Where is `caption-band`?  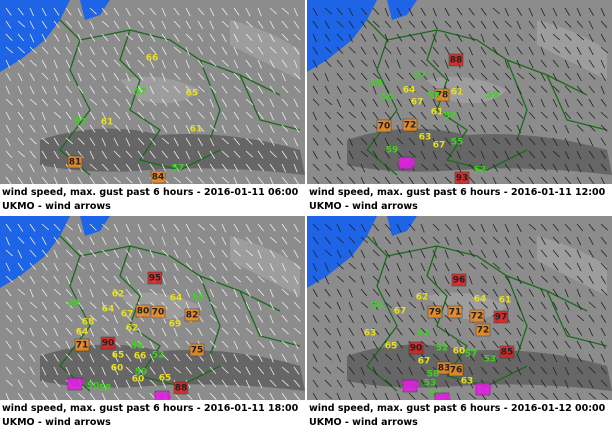 caption-band is located at coordinates (459, 199).